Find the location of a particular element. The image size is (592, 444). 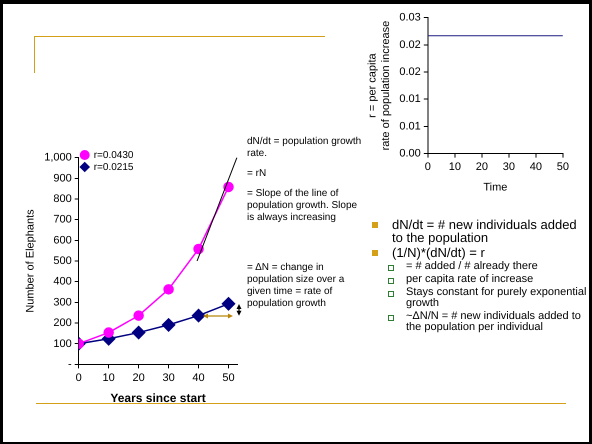

text: dN/dt = population growth rate. is located at coordinates (304, 148).